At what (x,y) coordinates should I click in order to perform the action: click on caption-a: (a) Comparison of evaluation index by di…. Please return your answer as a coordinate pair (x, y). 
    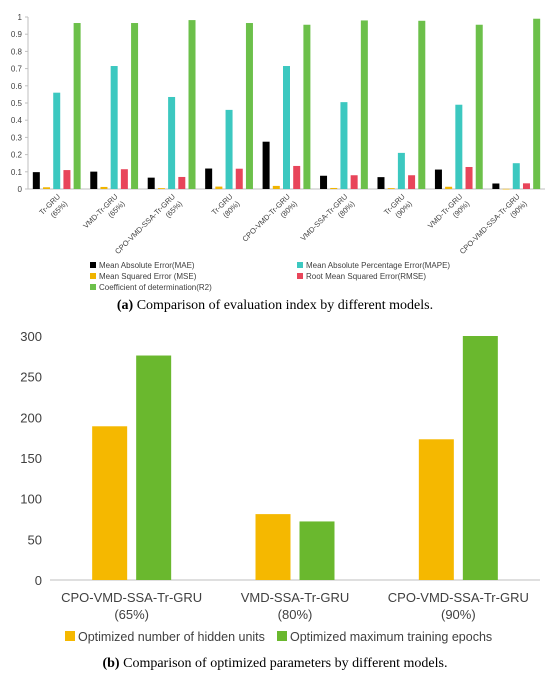
    Looking at the image, I should click on (275, 306).